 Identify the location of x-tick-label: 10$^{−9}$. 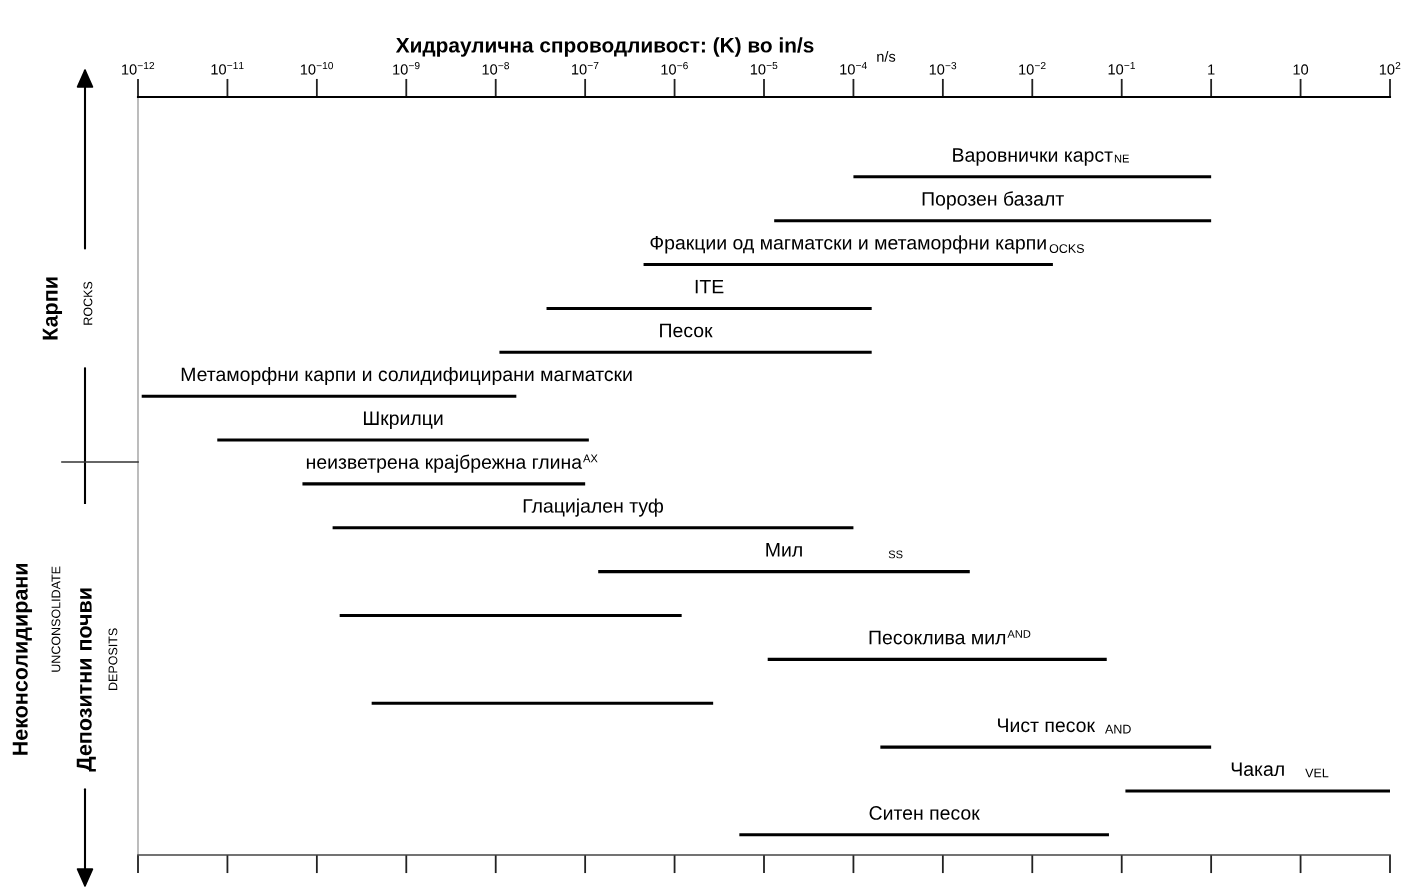
(406, 68).